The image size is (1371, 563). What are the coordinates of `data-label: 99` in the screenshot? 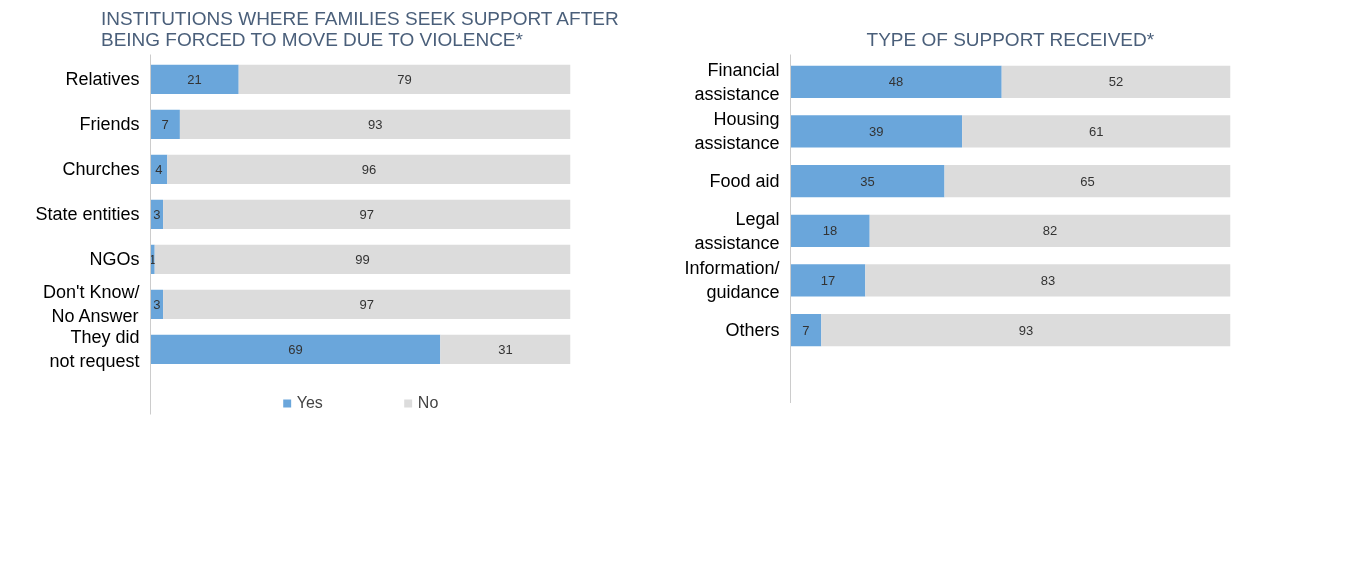 It's located at (362, 259).